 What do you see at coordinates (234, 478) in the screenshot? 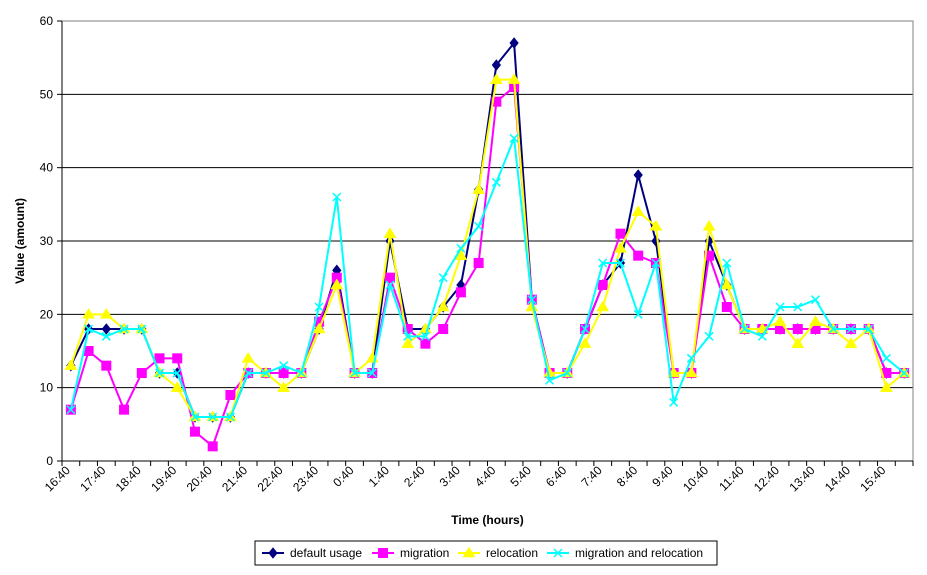
I see `x-tick-label: 21:40` at bounding box center [234, 478].